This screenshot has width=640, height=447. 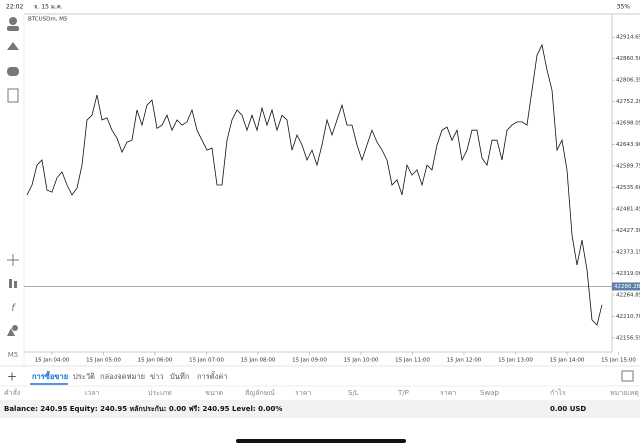 What do you see at coordinates (157, 376) in the screenshot?
I see `tab: ข่าว` at bounding box center [157, 376].